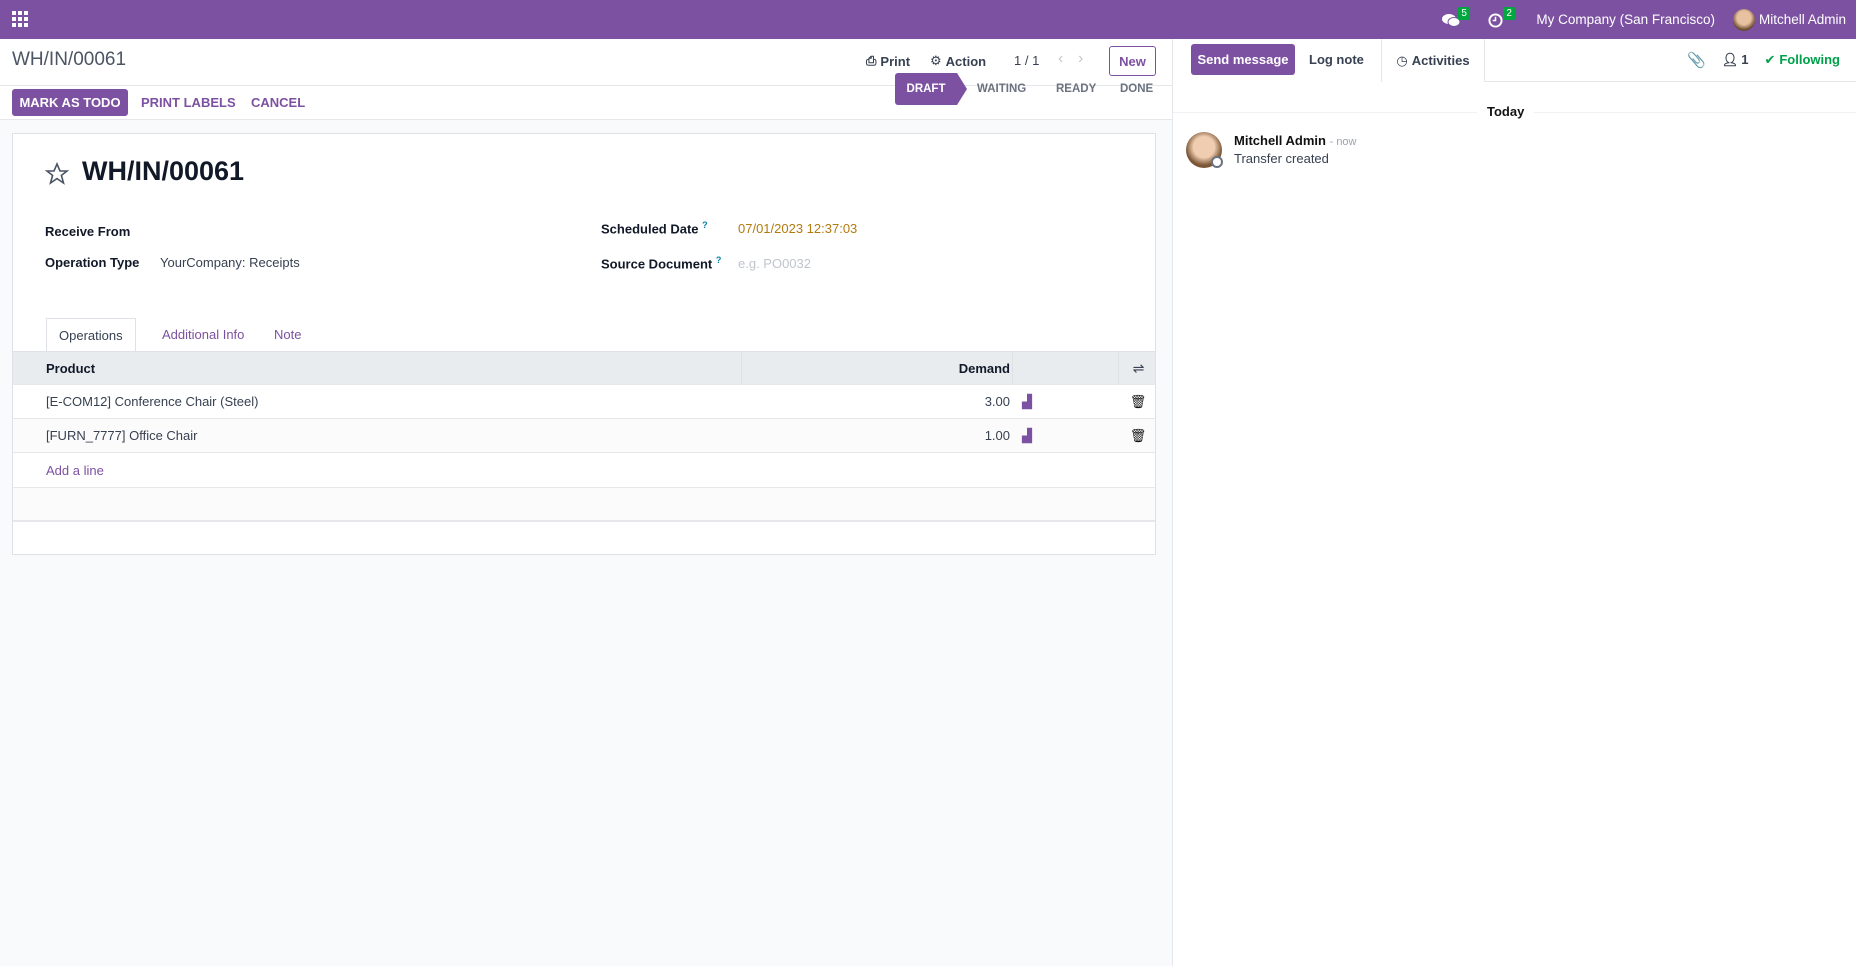  What do you see at coordinates (1625, 19) in the screenshot?
I see `company-switcher: My Company (San Francisco)` at bounding box center [1625, 19].